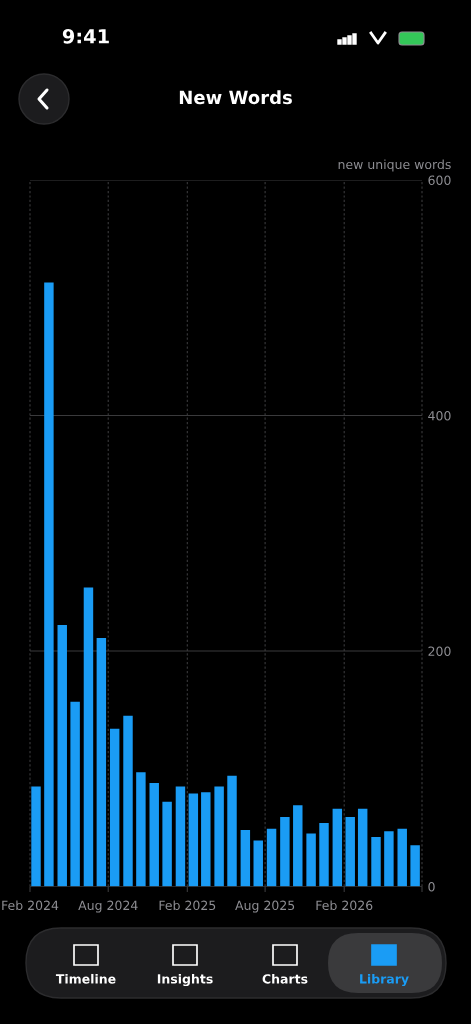 This screenshot has width=471, height=1024. Describe the element at coordinates (439, 415) in the screenshot. I see `y-tick-label: 400` at that location.